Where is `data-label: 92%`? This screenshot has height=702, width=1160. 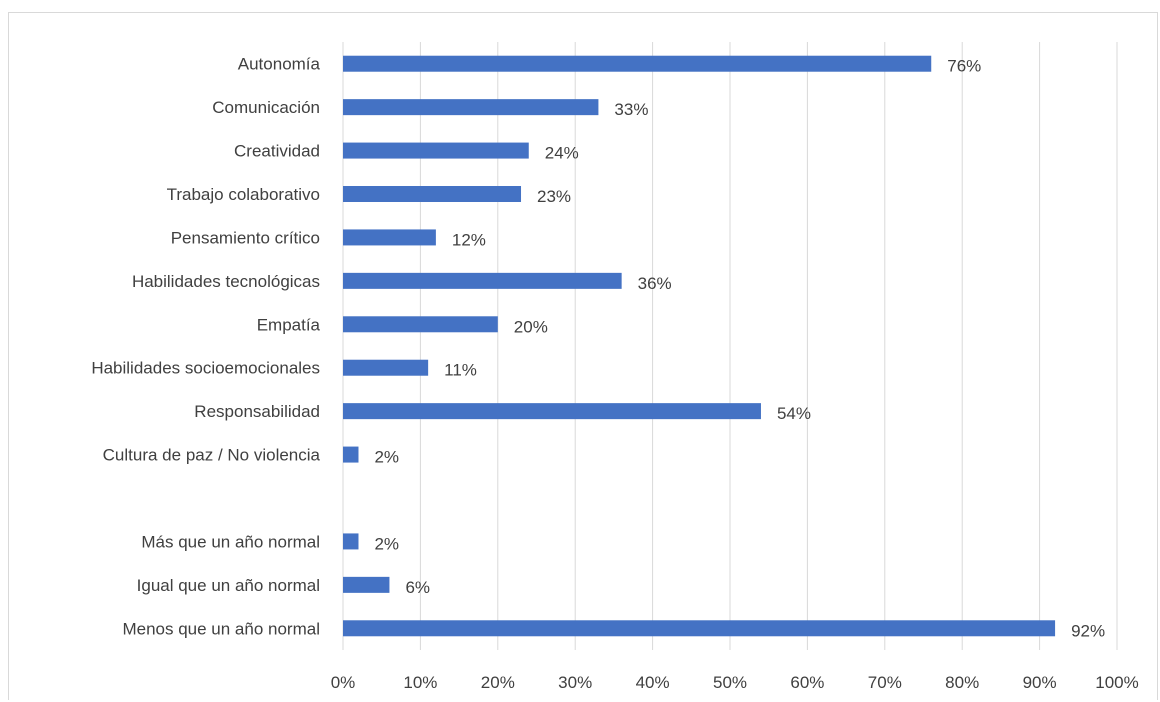
data-label: 92% is located at coordinates (1088, 630).